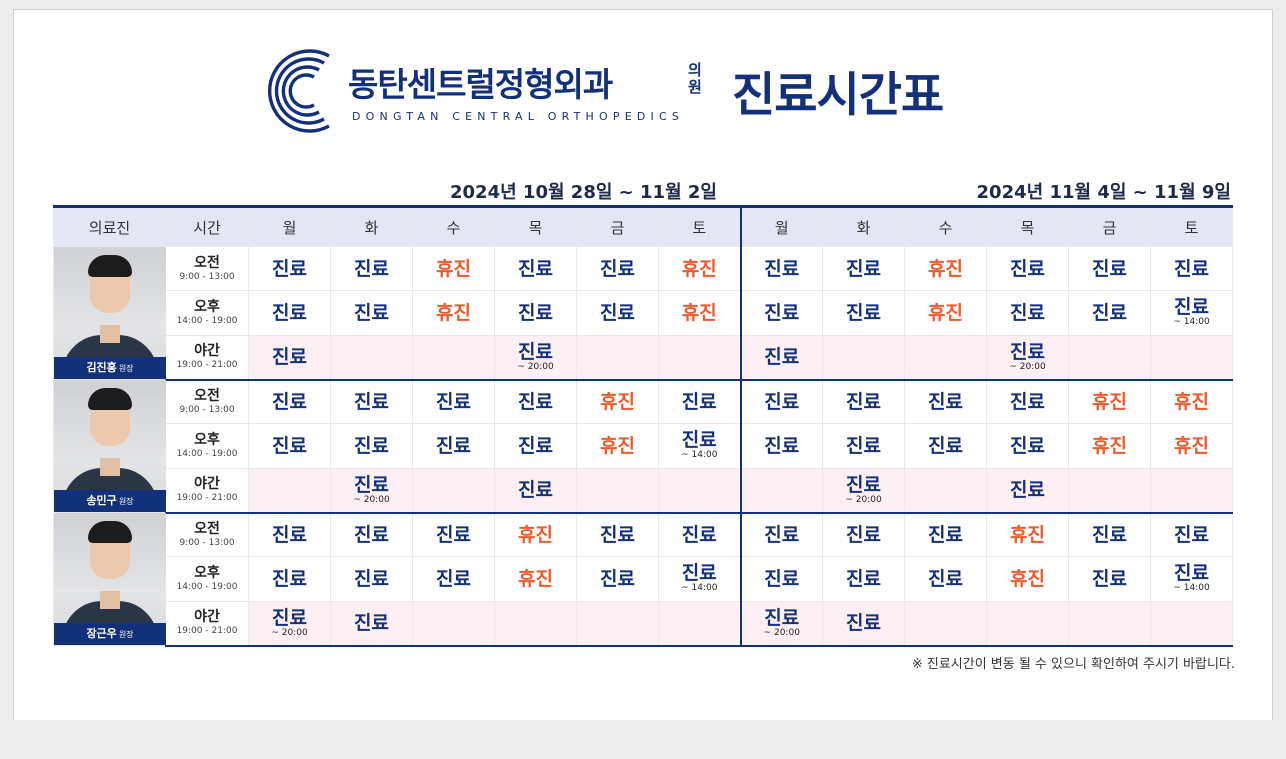 The image size is (1286, 759). Describe the element at coordinates (643, 357) in the screenshot. I see `schedule-row: 야간 19:00 - 21:00 진료 진료 ~ 20:00 진료 진료 ~ 20:00` at that location.